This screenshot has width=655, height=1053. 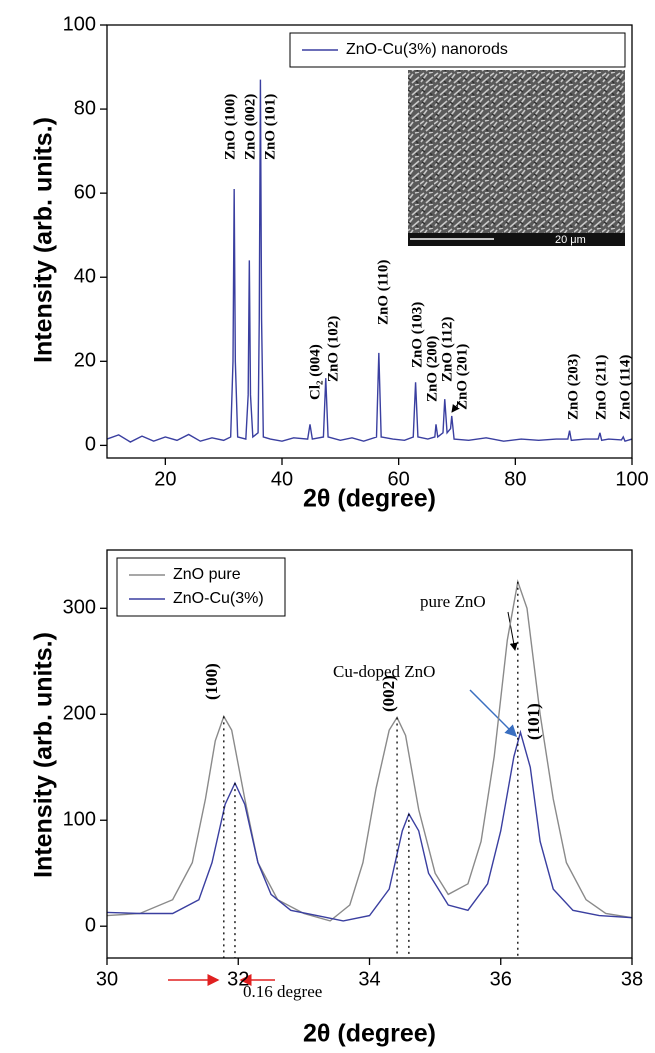 What do you see at coordinates (631, 479) in the screenshot?
I see `x-tick-label: 100` at bounding box center [631, 479].